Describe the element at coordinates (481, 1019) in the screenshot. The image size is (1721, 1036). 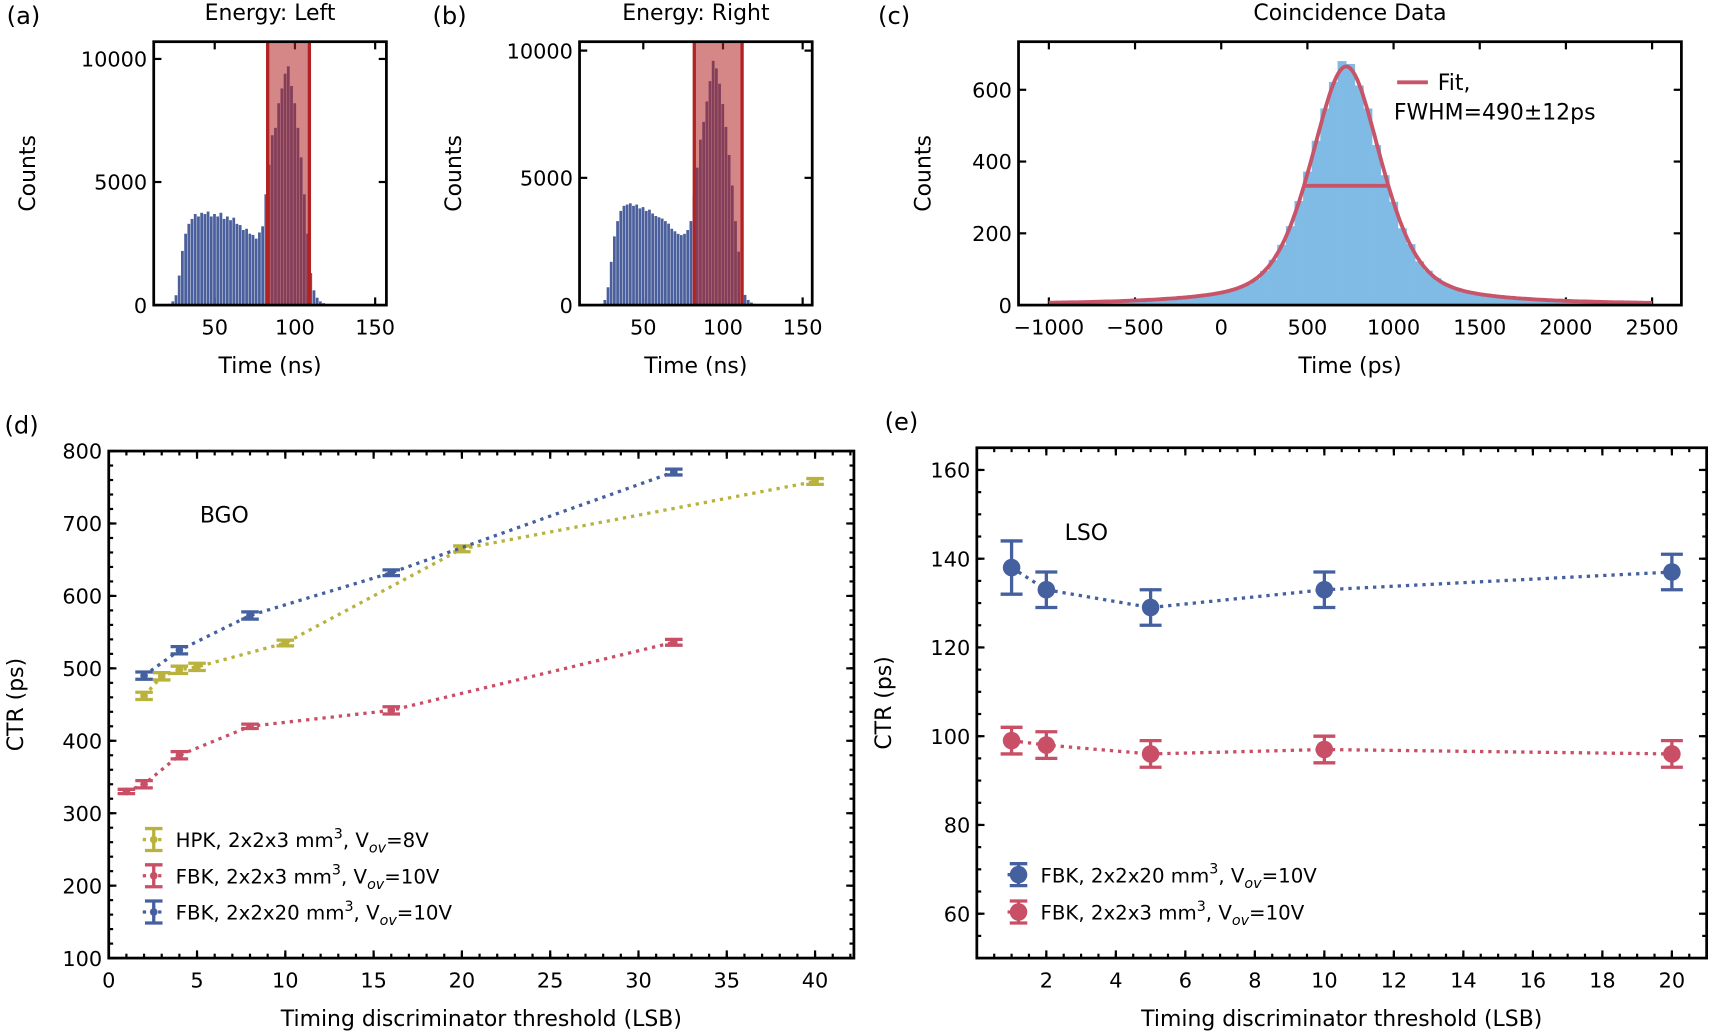
I see `x-axis-label: Timing discriminator threshold (LSB)` at that location.